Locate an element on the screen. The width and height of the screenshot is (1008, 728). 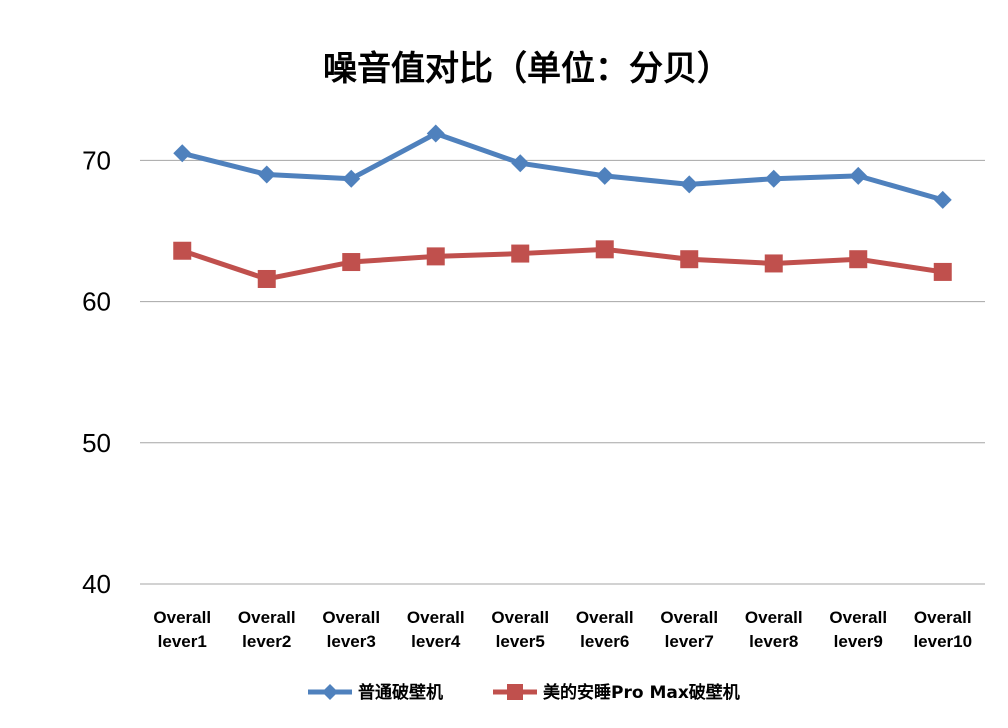
x-tick-label: Overall lever4 is located at coordinates (436, 629).